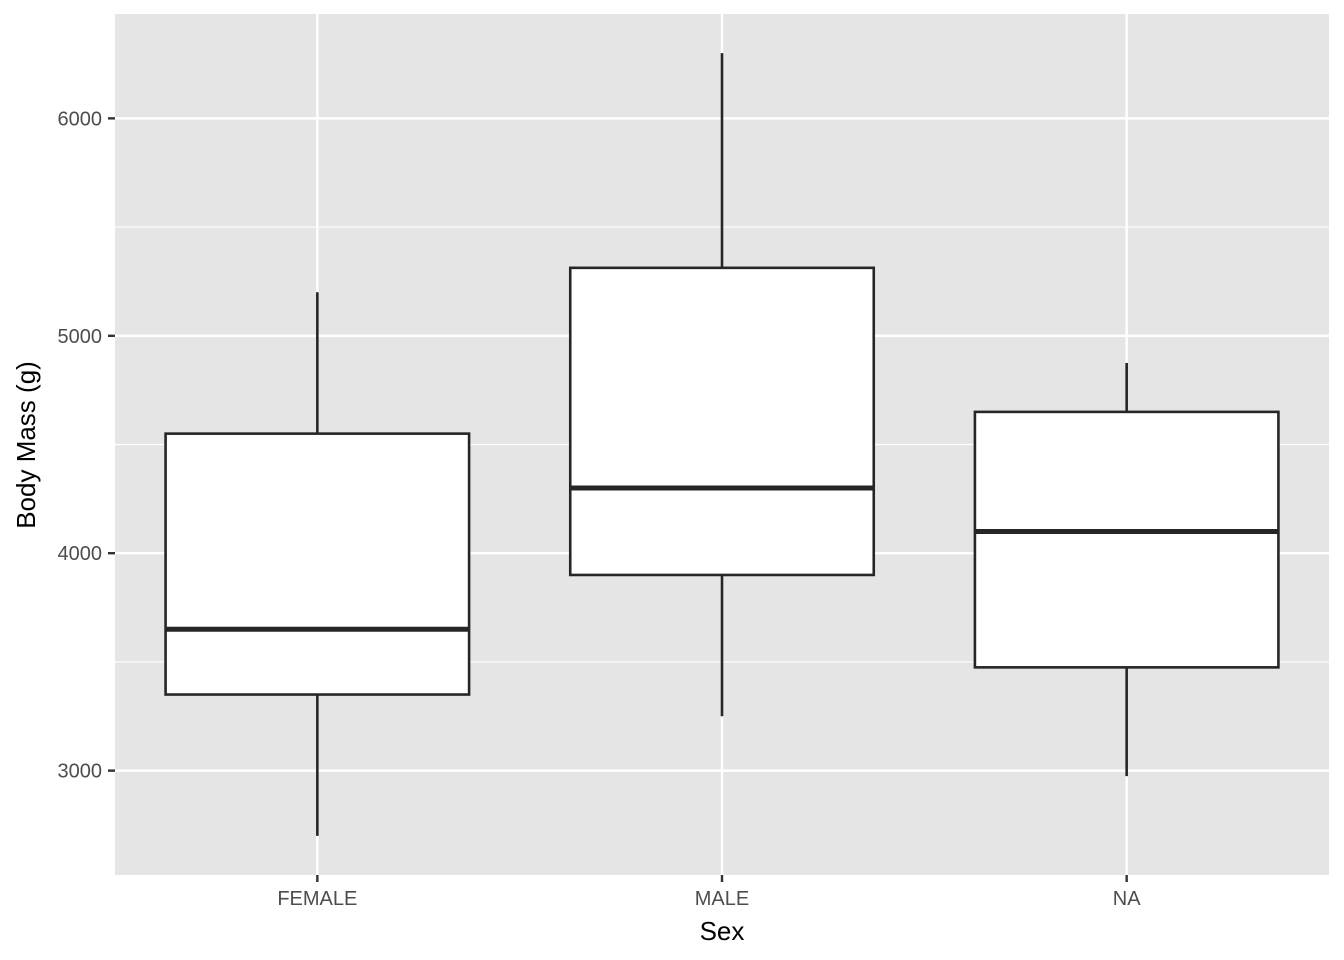 Image resolution: width=1344 pixels, height=960 pixels. What do you see at coordinates (80, 772) in the screenshot?
I see `y-tick-label: 3000` at bounding box center [80, 772].